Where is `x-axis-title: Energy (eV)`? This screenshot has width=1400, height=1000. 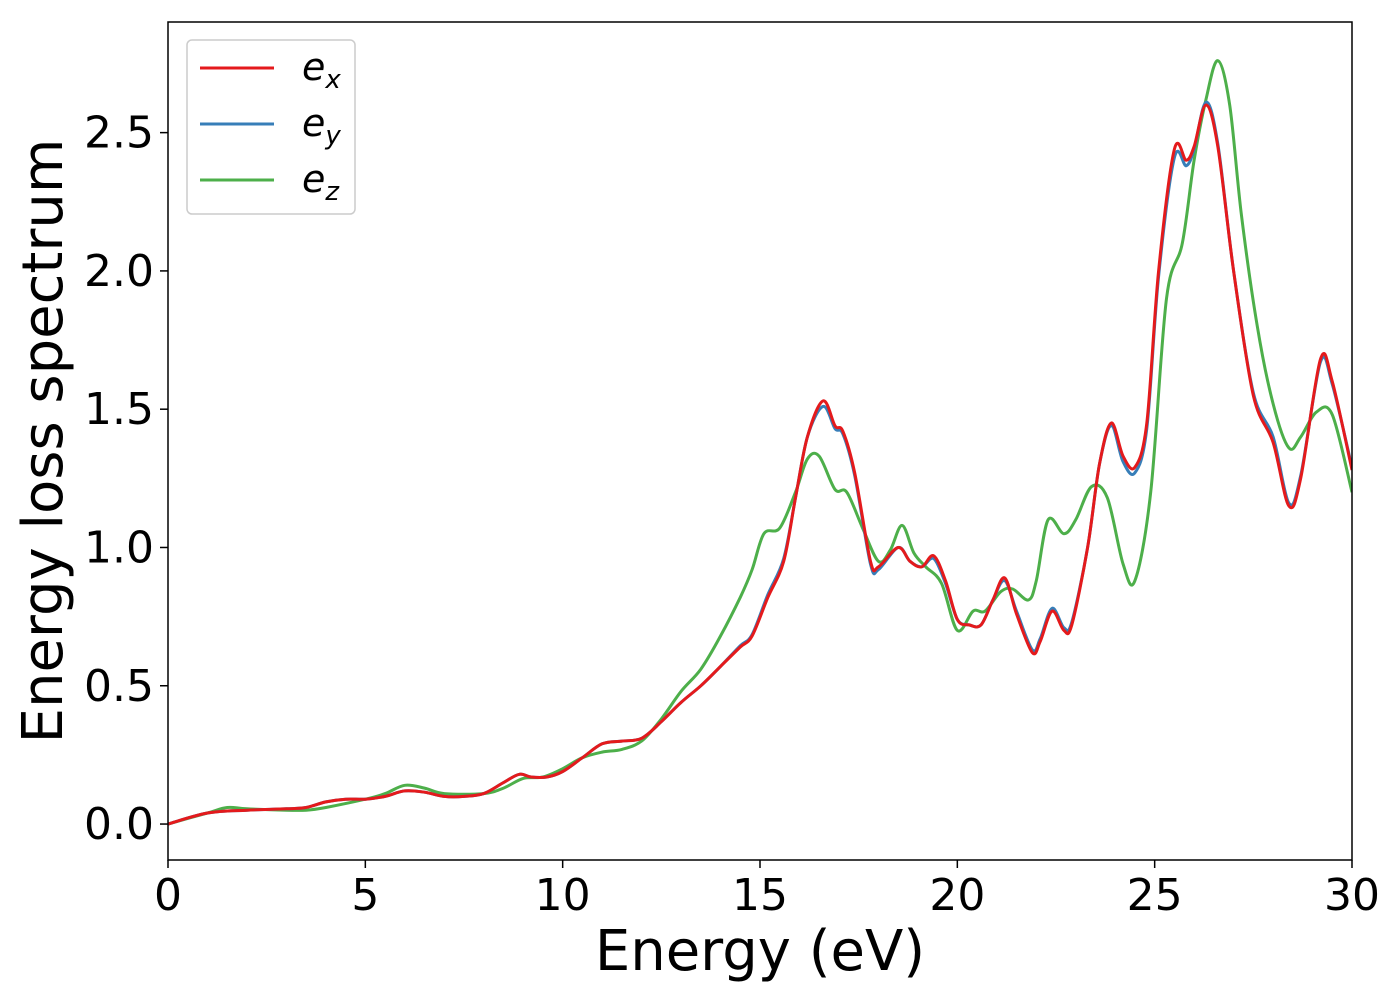 x-axis-title: Energy (eV) is located at coordinates (760, 951).